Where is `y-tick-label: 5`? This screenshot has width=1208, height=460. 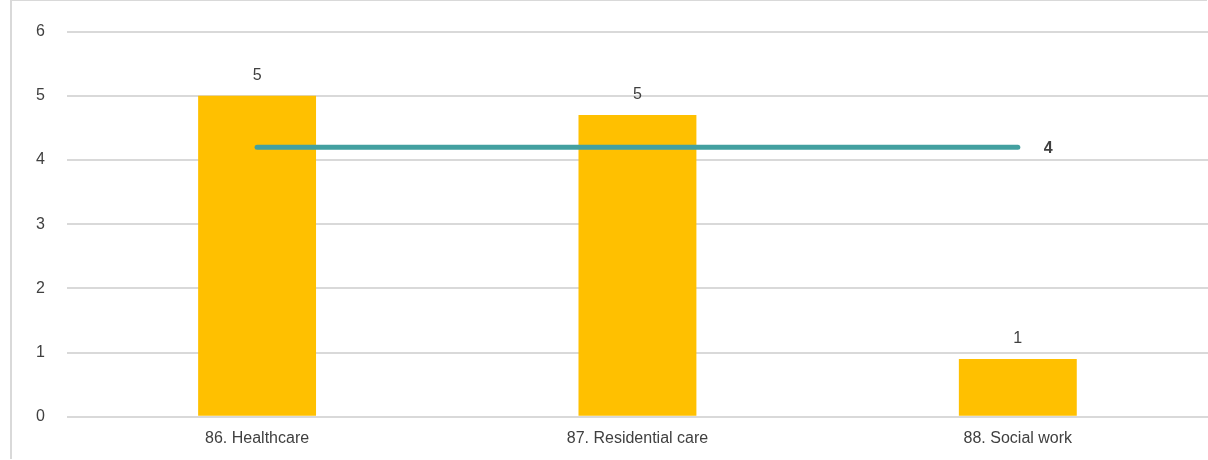 y-tick-label: 5 is located at coordinates (40, 95).